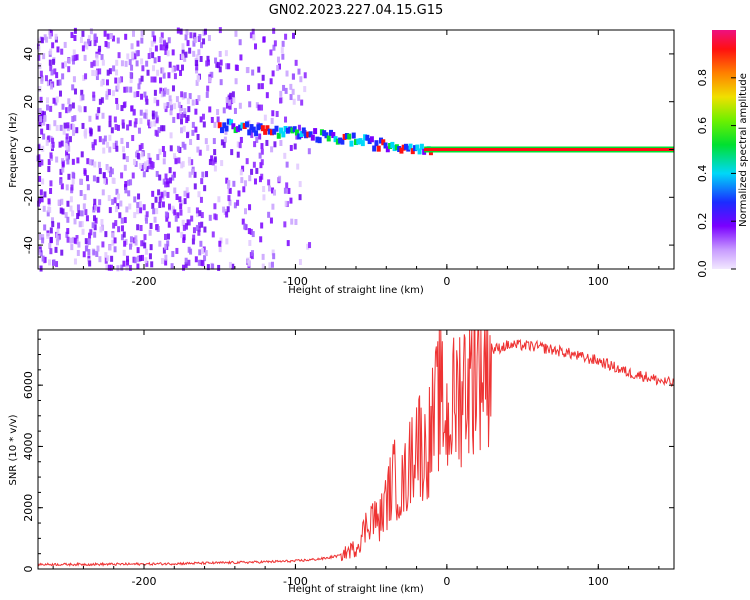  I want to click on snr-xtick-label: 100, so click(598, 581).